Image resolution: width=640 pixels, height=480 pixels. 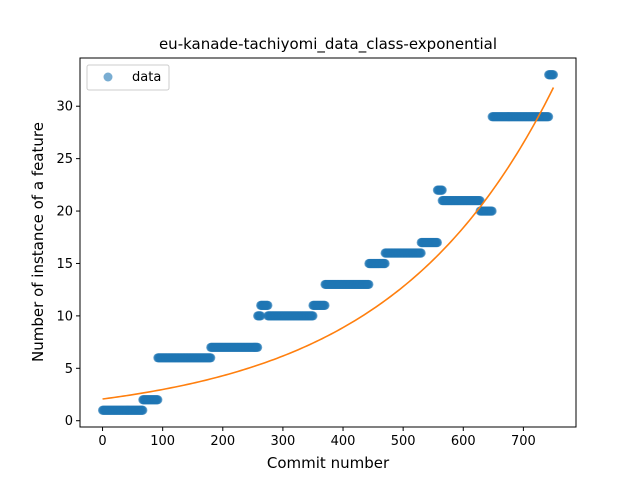 What do you see at coordinates (328, 463) in the screenshot?
I see `x-axis-label: Commit number` at bounding box center [328, 463].